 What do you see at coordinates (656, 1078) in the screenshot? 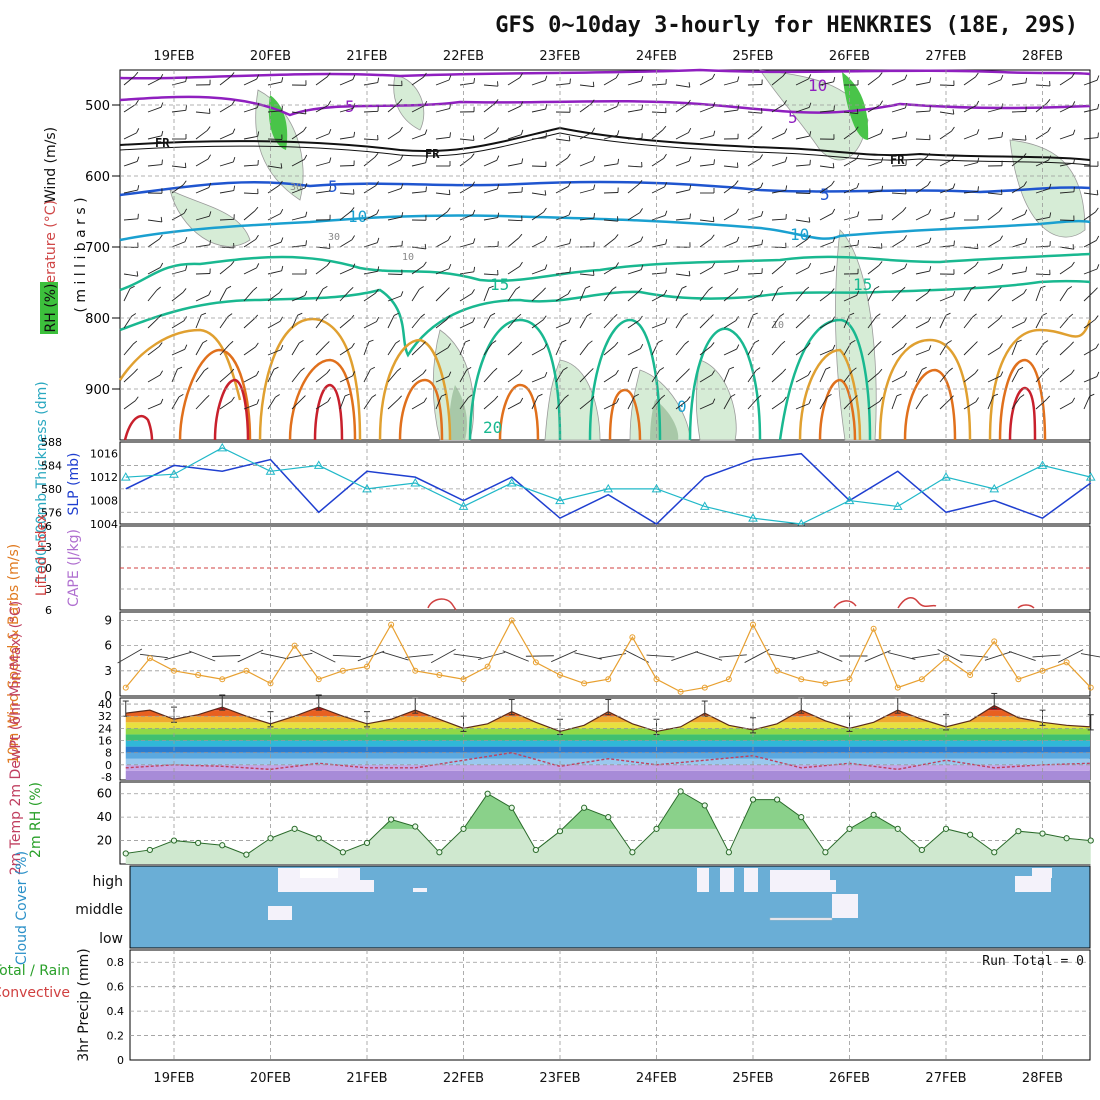
I see `bottom-date-label: 24FEB` at bounding box center [656, 1078].